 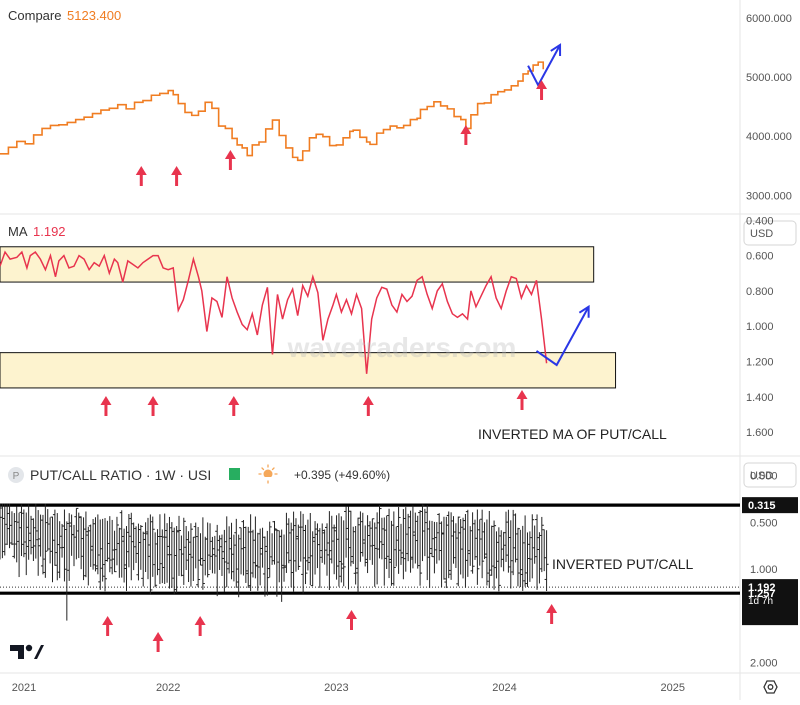 I want to click on symbol-logo-letter: P, so click(x=16, y=476).